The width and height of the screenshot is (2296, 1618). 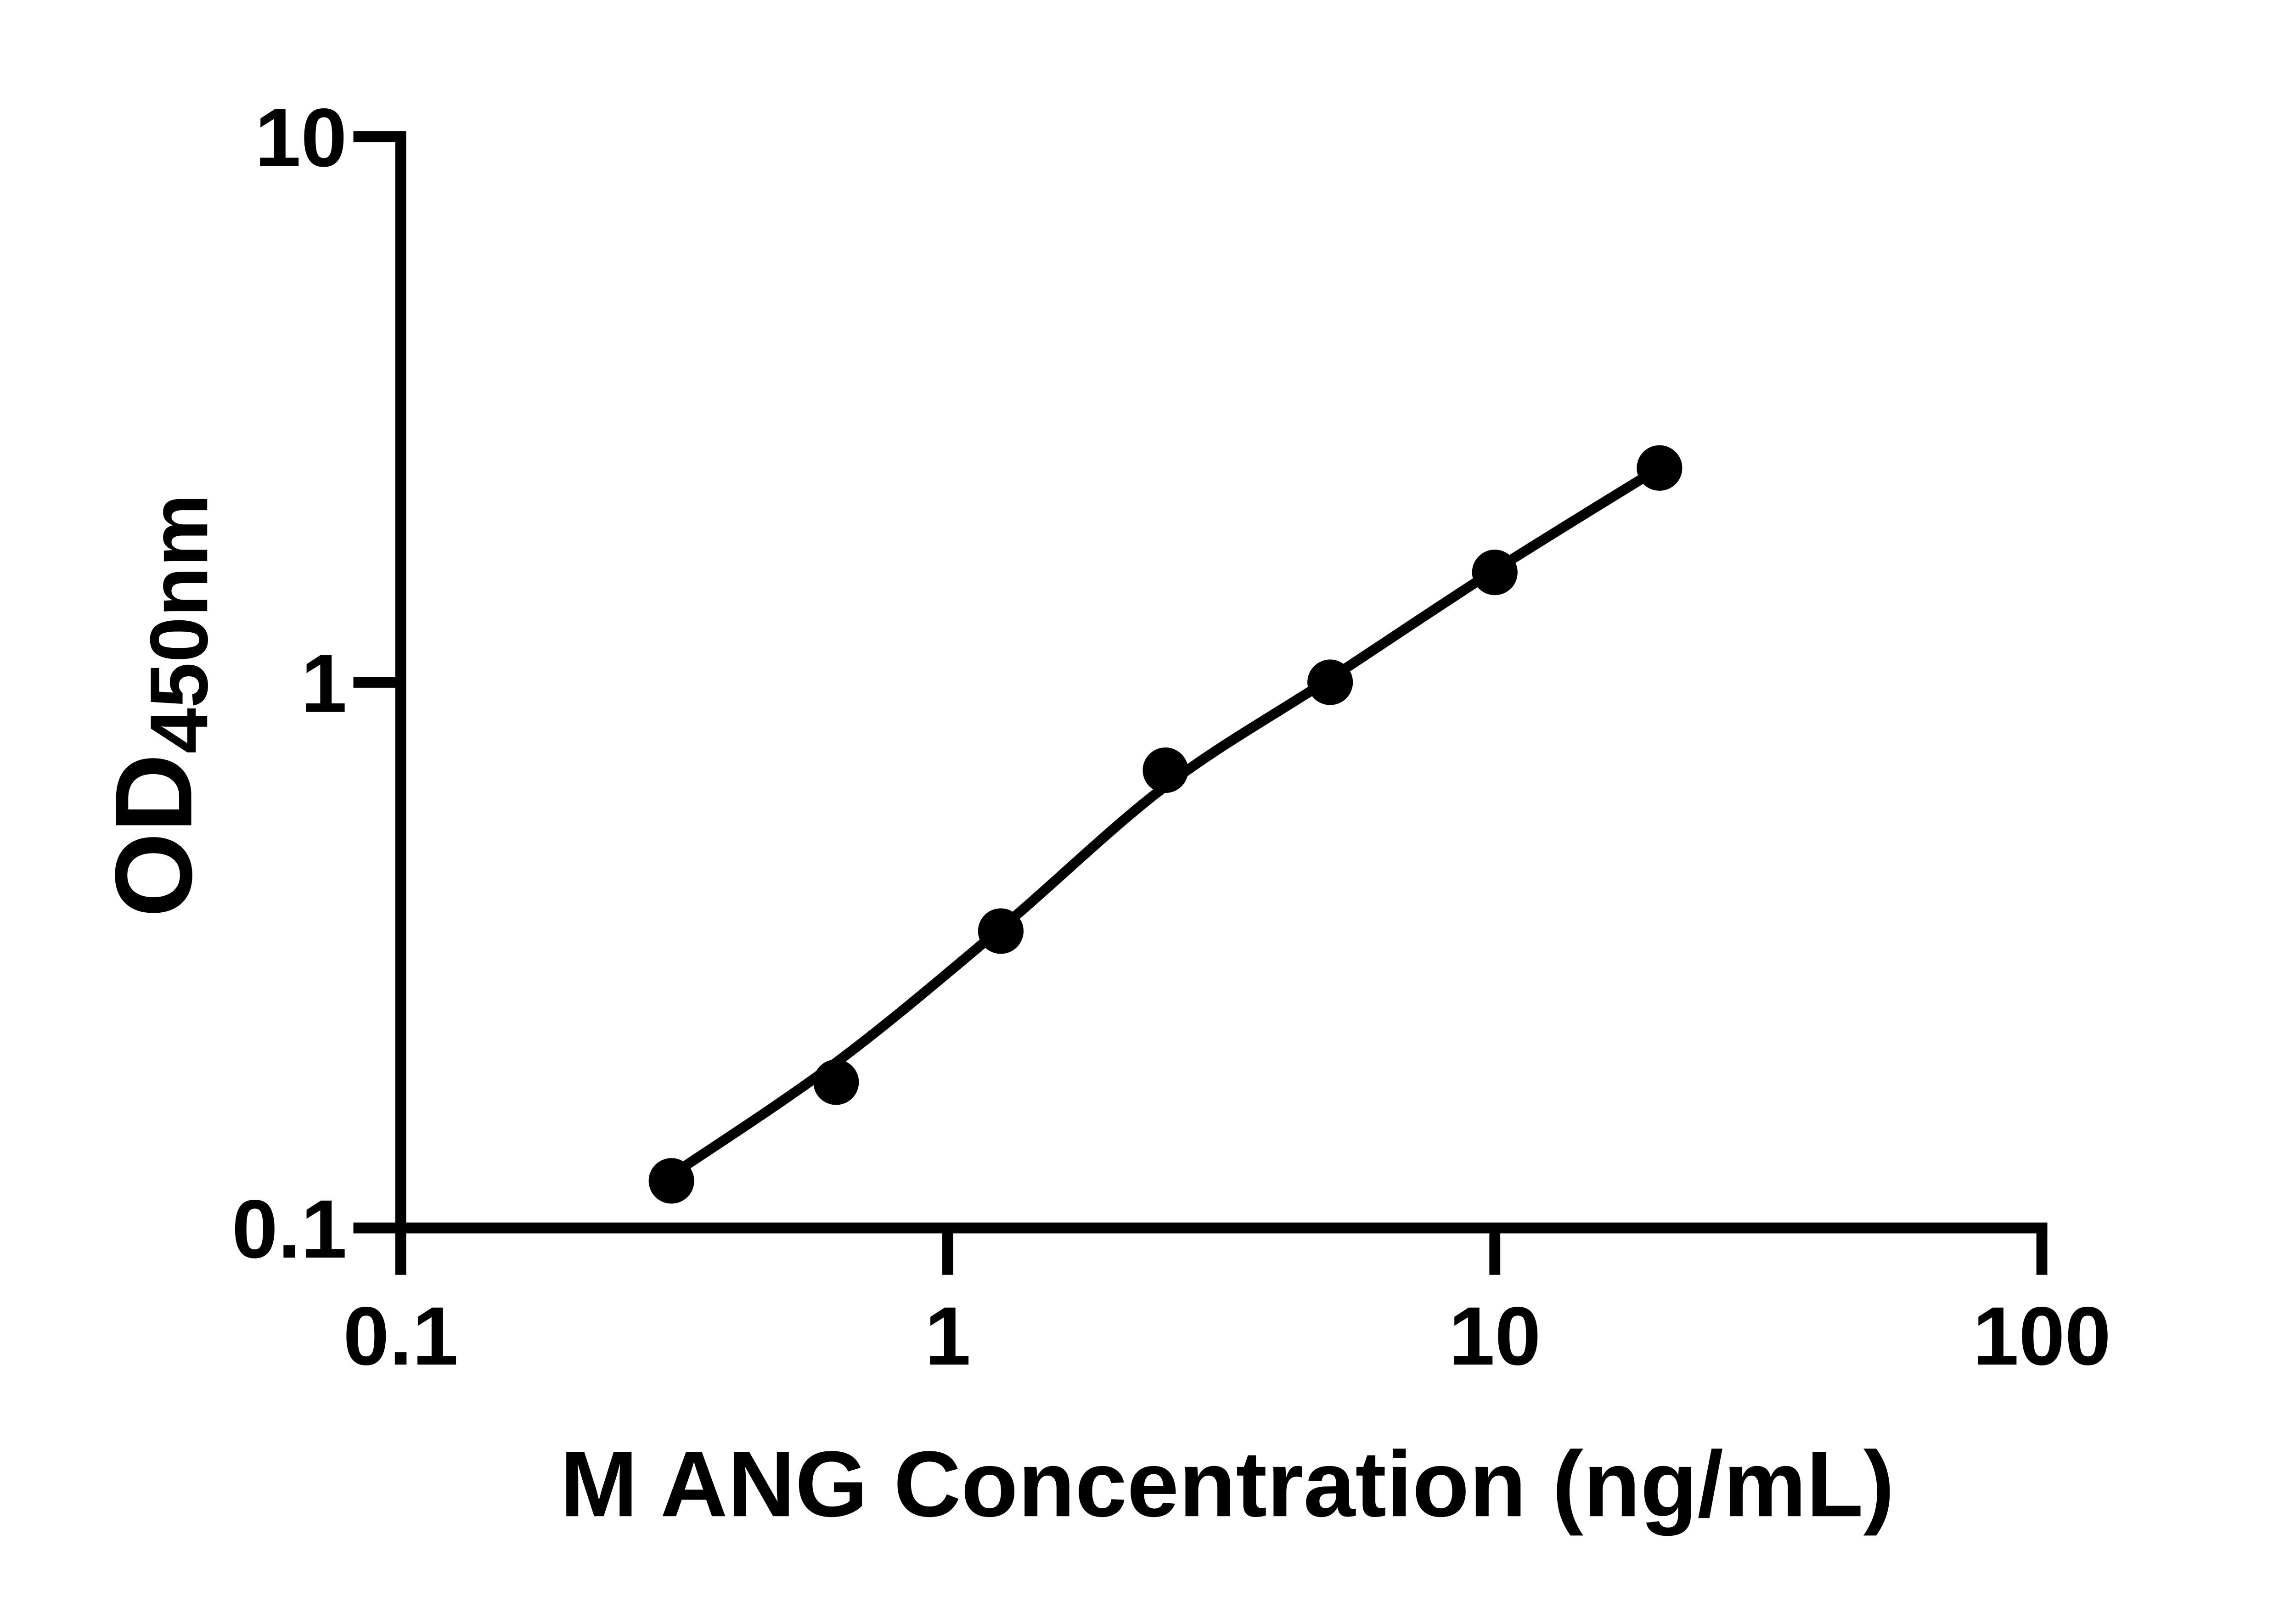 I want to click on y-tick-label: 1, so click(x=324, y=683).